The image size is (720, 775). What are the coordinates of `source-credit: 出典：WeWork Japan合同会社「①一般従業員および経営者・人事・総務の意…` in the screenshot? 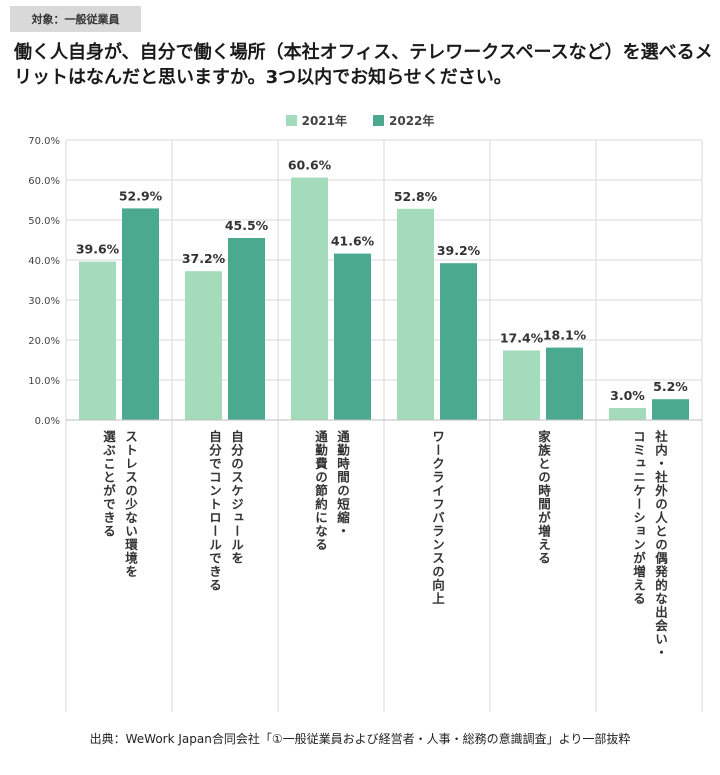 It's located at (360, 739).